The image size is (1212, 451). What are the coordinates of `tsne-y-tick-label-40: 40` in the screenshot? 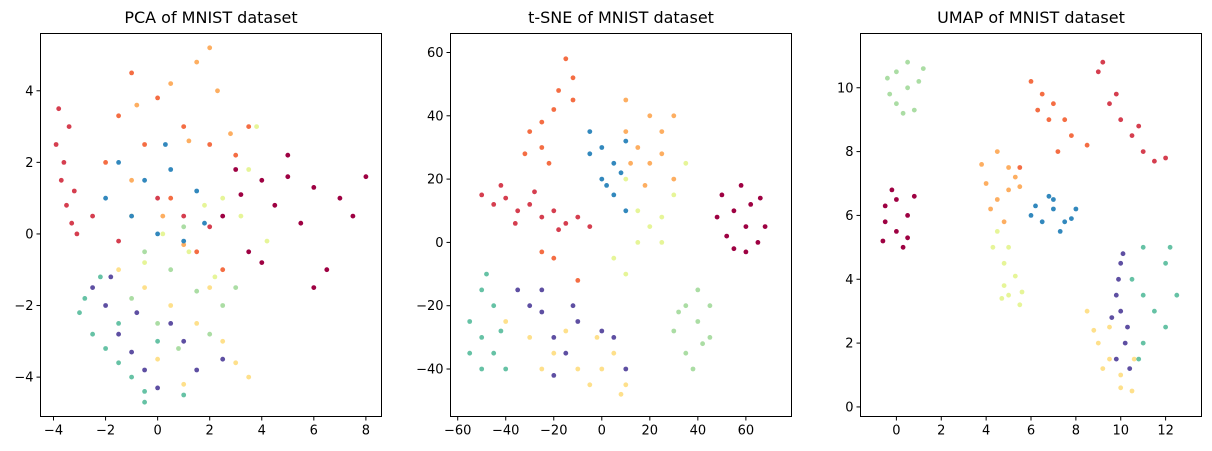 It's located at (435, 116).